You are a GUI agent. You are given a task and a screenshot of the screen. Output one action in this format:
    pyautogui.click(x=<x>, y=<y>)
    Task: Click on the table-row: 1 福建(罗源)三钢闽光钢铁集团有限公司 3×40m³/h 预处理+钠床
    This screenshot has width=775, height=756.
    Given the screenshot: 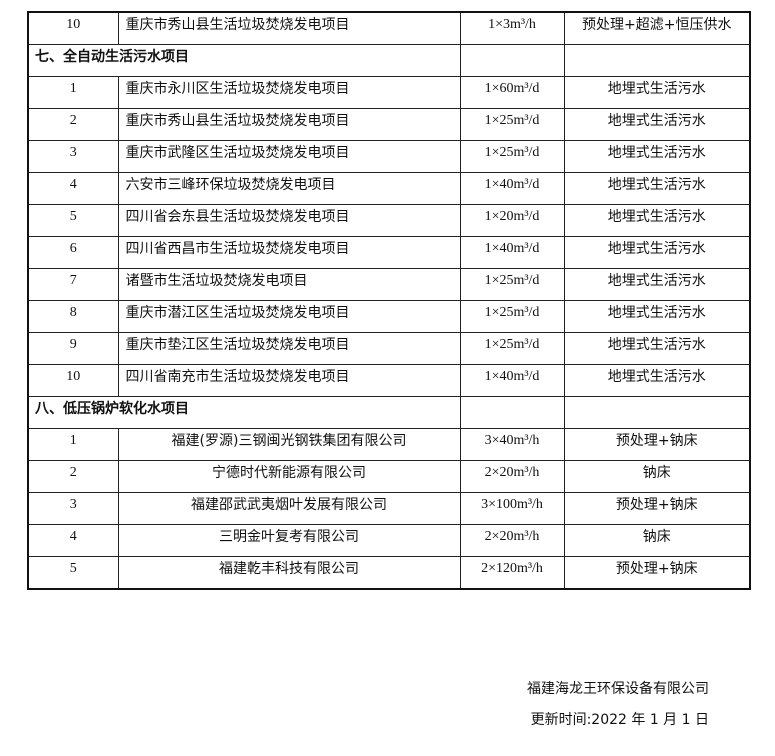 What is the action you would take?
    pyautogui.click(x=389, y=444)
    